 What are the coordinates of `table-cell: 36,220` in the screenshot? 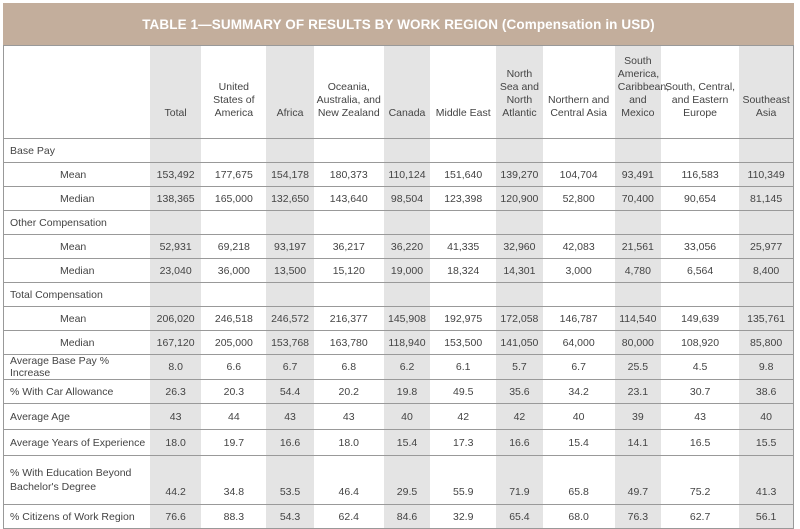 It's located at (407, 246).